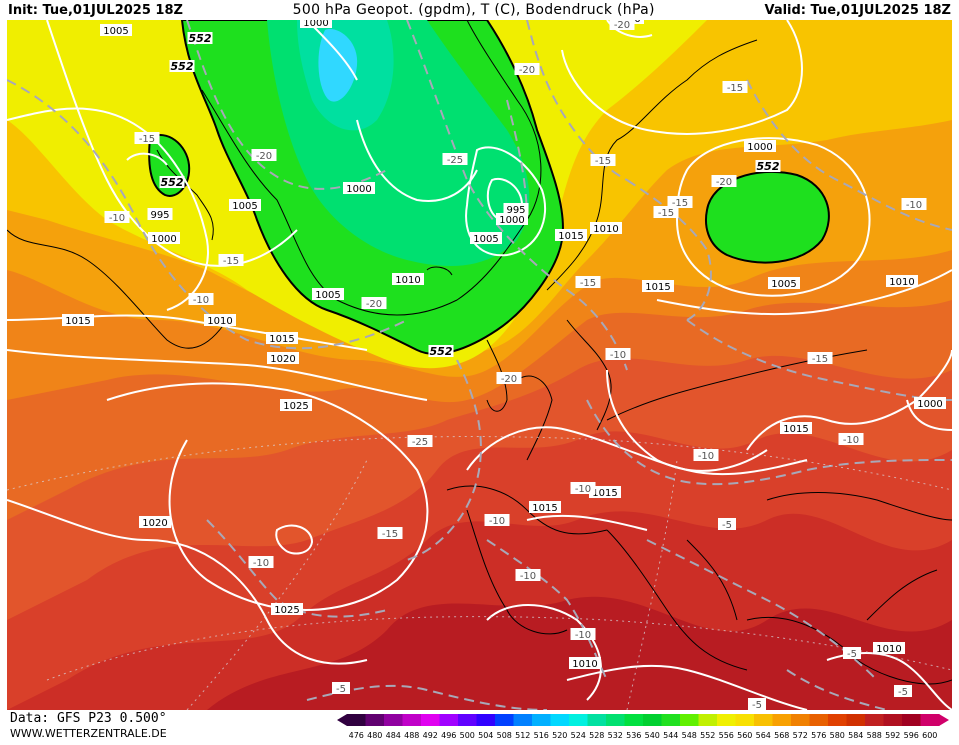 The width and height of the screenshot is (959, 745). I want to click on legend-tick-label: 548, so click(689, 735).